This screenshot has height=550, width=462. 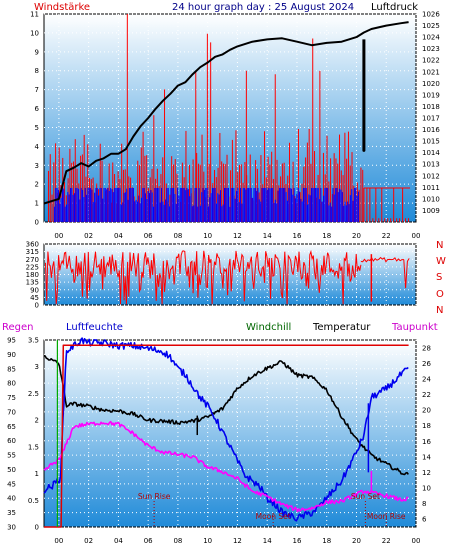 I want to click on humidity-tick-label: 35, so click(x=11, y=513).